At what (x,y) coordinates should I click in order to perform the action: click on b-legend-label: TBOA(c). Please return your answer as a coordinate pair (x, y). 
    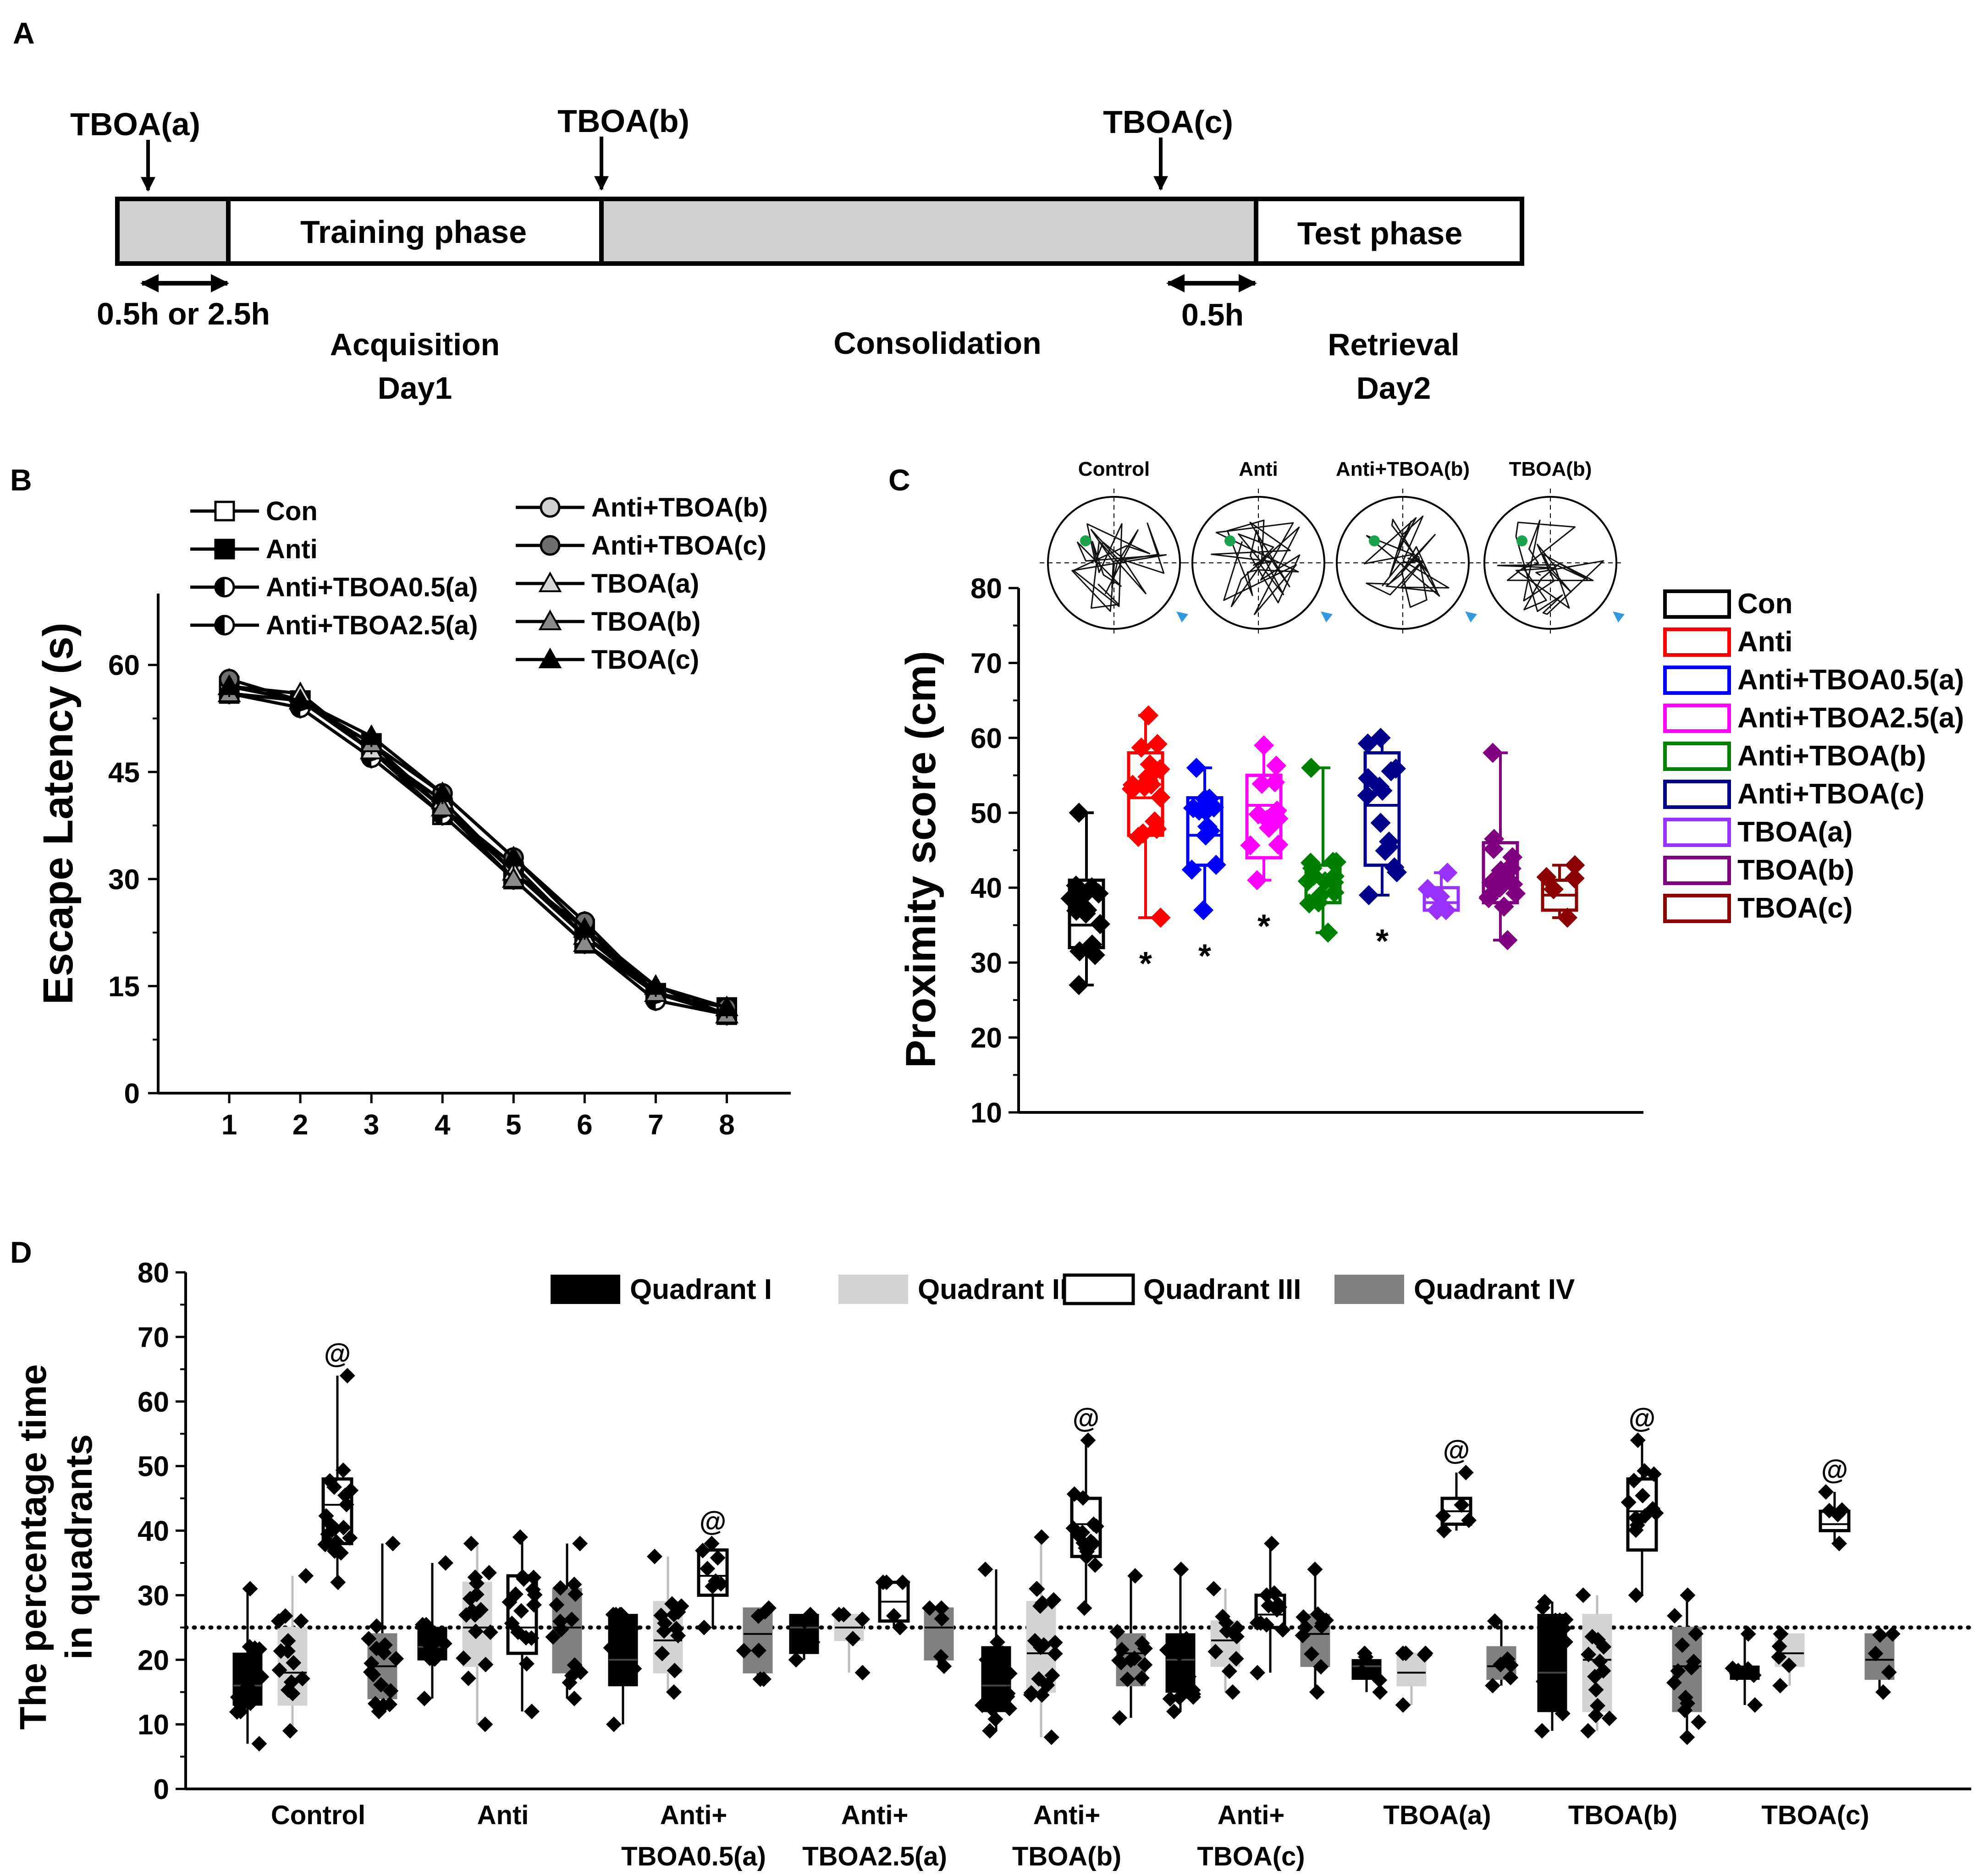
    Looking at the image, I should click on (645, 660).